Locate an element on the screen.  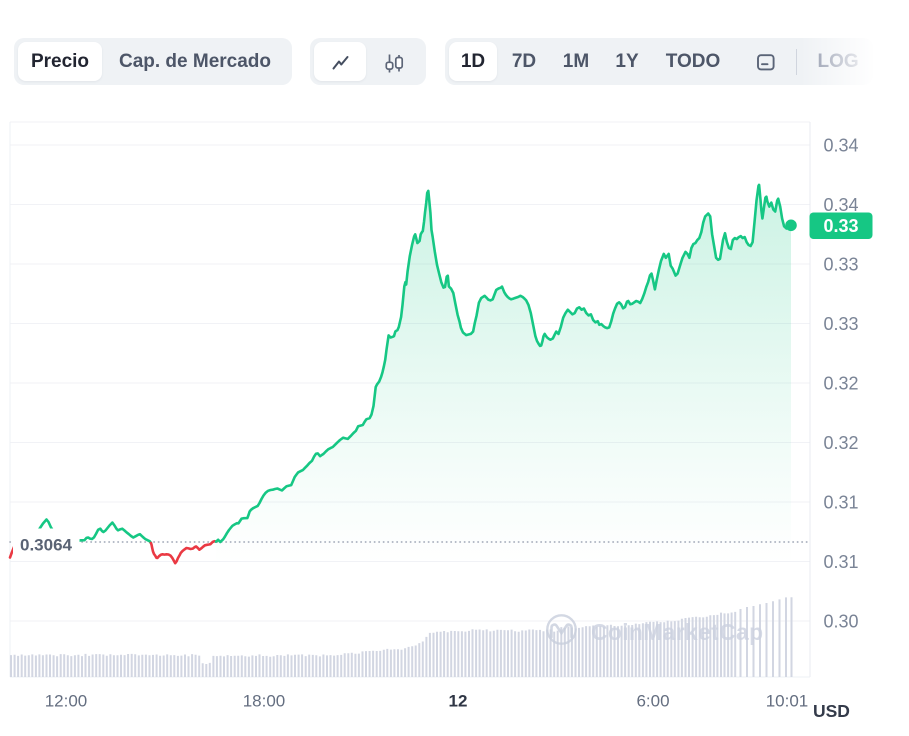
svg-text: 6:00 is located at coordinates (652, 701).